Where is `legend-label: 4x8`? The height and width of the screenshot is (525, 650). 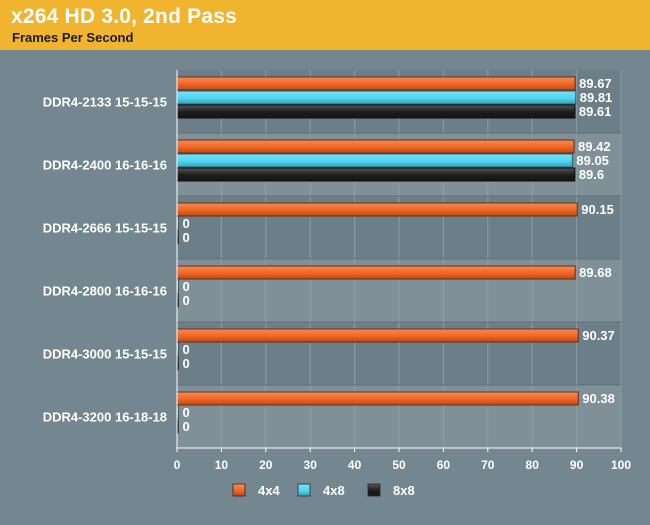
legend-label: 4x8 is located at coordinates (334, 490).